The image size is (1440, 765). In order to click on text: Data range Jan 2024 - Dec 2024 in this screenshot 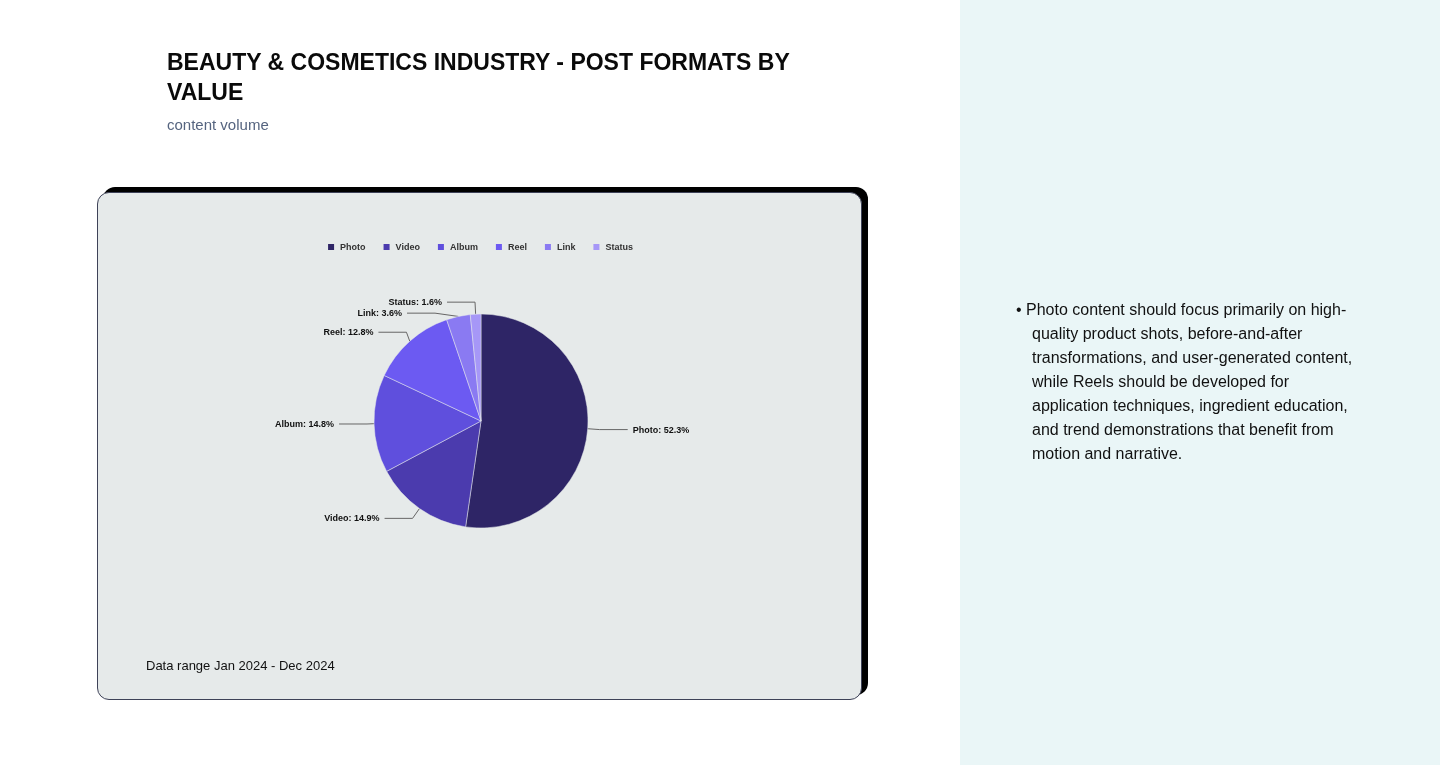, I will do `click(240, 665)`.